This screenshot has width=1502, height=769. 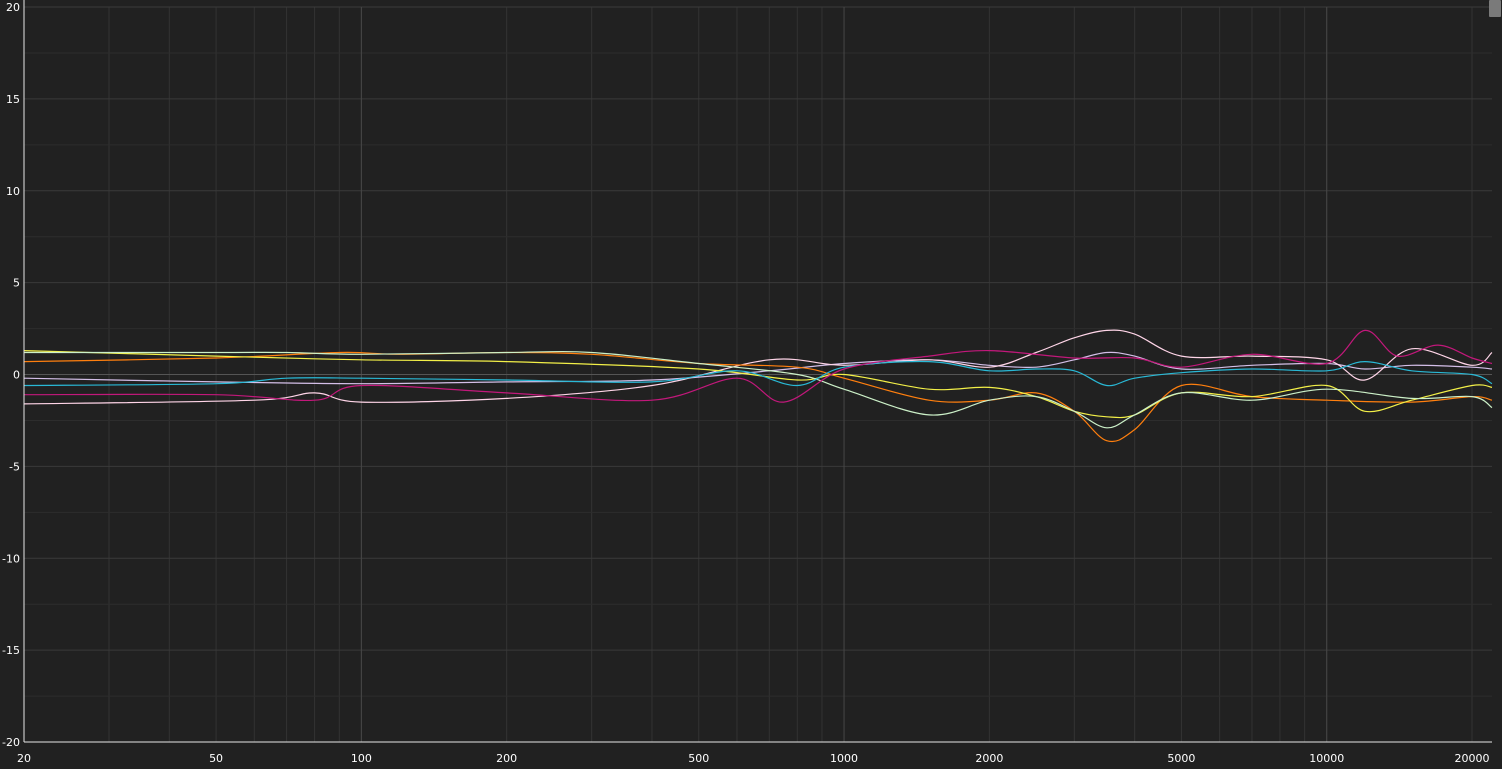 I want to click on series-layer, so click(x=758, y=386).